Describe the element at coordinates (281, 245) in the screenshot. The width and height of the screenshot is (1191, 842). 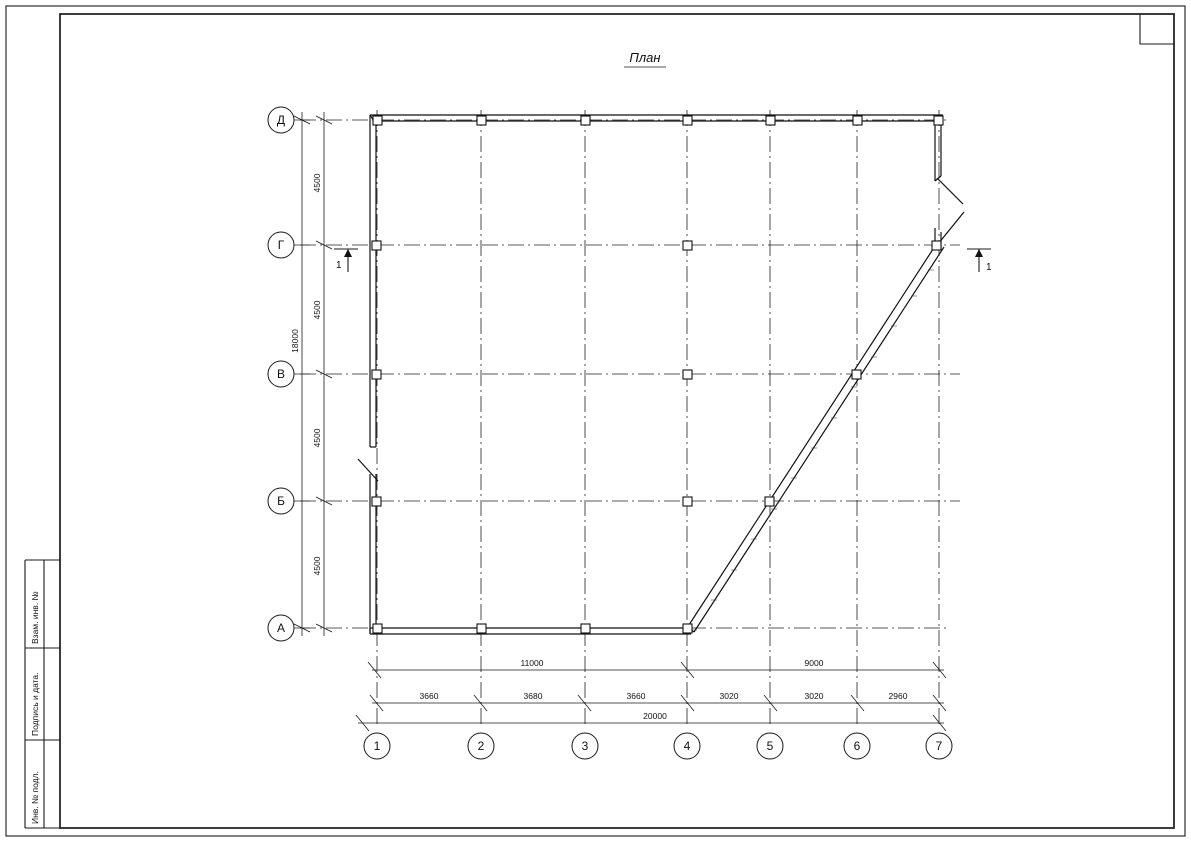
I see `axis-bubble-label-G: Г` at that location.